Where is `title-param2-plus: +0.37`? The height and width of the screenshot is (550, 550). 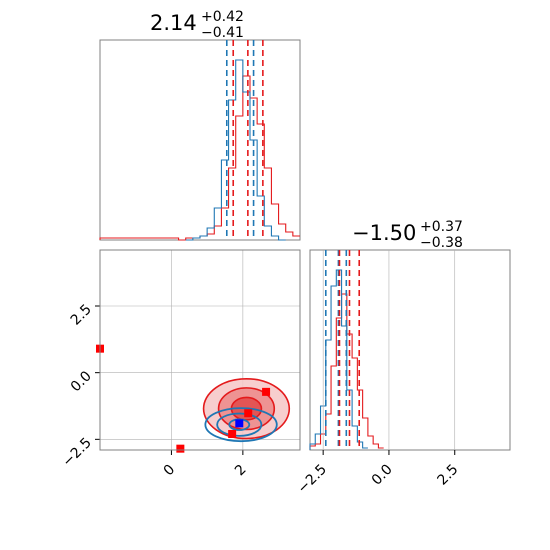 title-param2-plus: +0.37 is located at coordinates (441, 227).